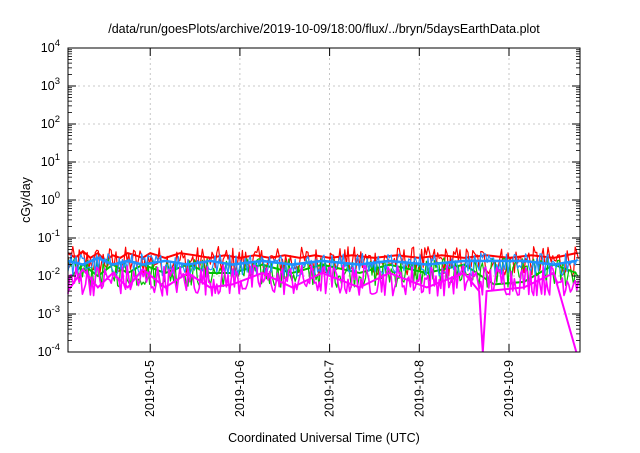 The height and width of the screenshot is (453, 640). What do you see at coordinates (324, 438) in the screenshot?
I see `x-axis-label: Coordinated Universal Time (UTC)` at bounding box center [324, 438].